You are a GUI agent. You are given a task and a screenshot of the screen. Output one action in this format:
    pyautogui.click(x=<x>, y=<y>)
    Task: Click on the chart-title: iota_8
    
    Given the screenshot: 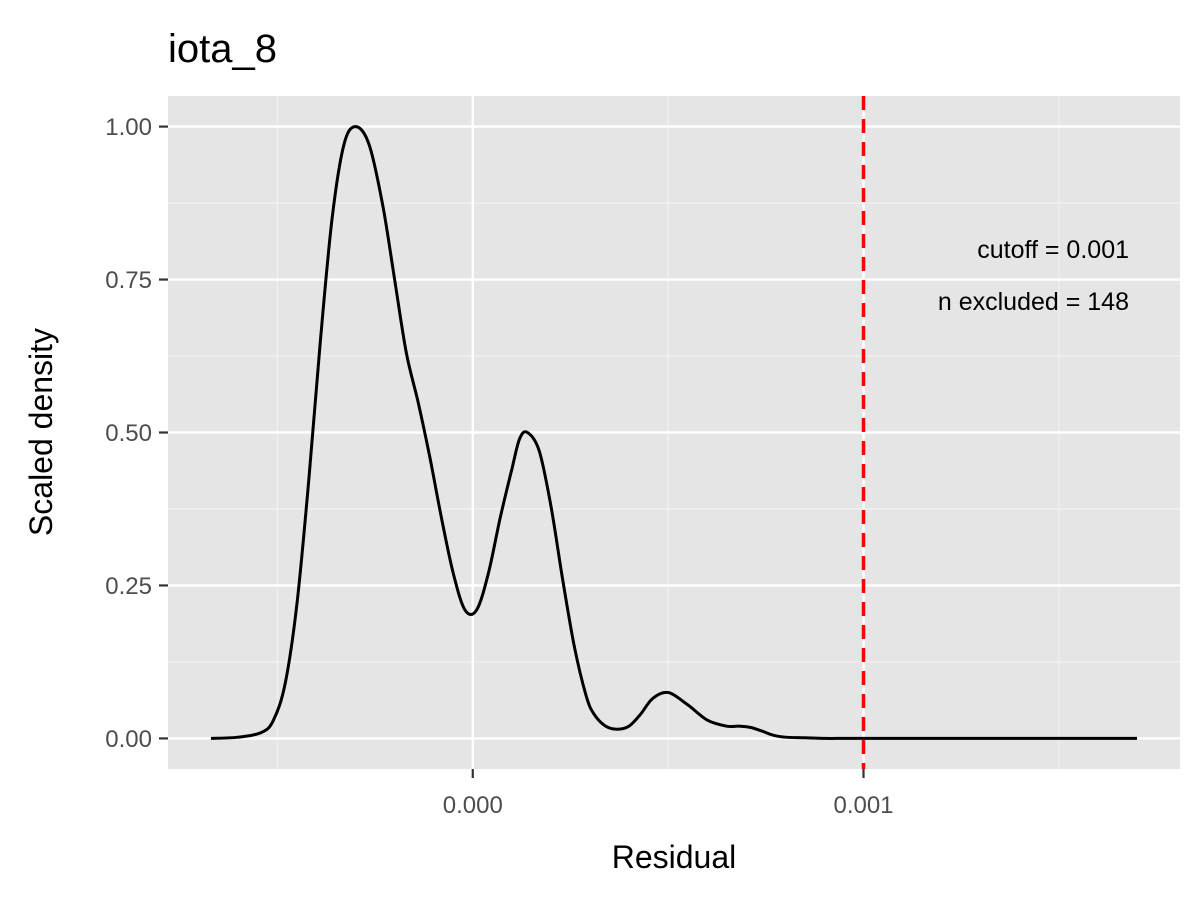 What is the action you would take?
    pyautogui.click(x=222, y=49)
    